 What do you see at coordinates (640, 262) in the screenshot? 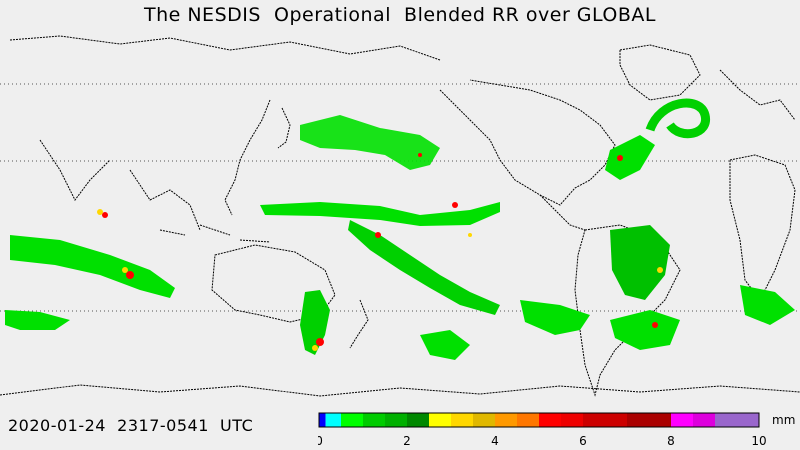
I see `rain-area-south-america` at bounding box center [640, 262].